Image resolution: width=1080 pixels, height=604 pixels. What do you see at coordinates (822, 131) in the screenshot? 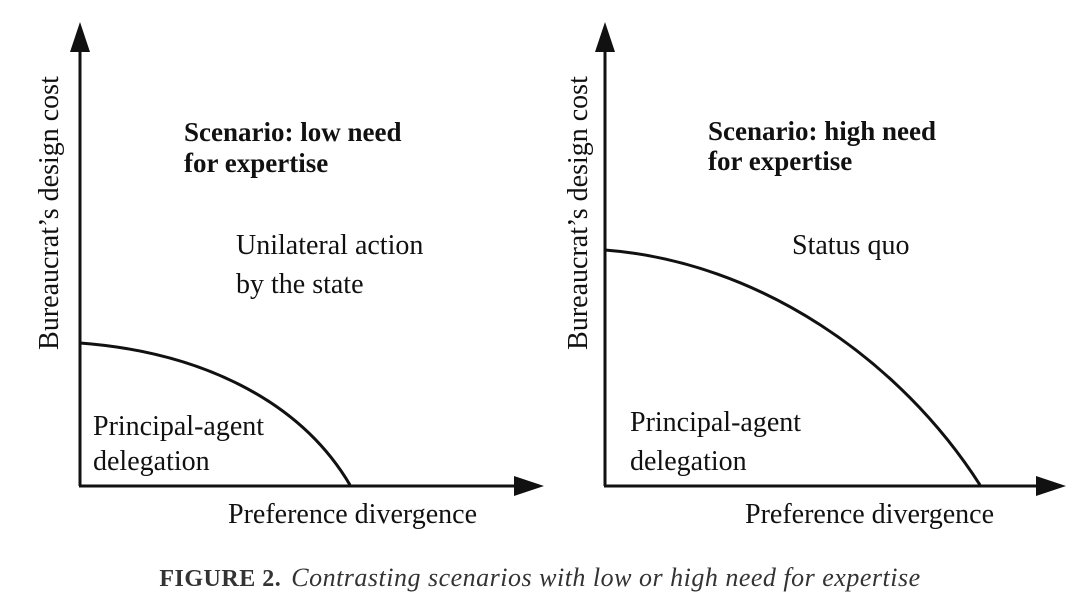
I see `scenario-title-line1: Scenario: high need` at bounding box center [822, 131].